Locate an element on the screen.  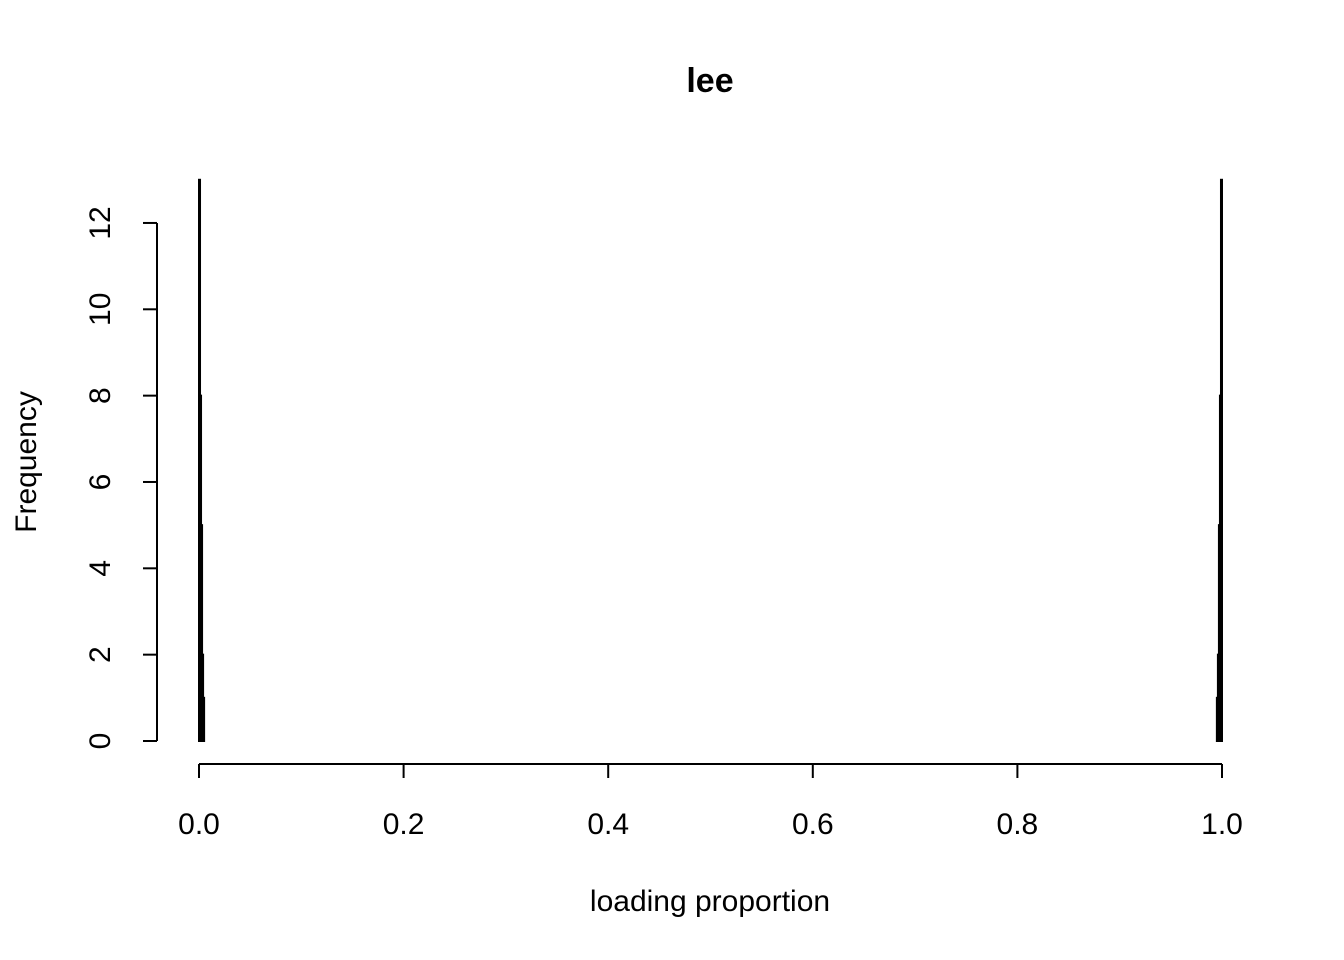
y-tick-label: 6 is located at coordinates (100, 482).